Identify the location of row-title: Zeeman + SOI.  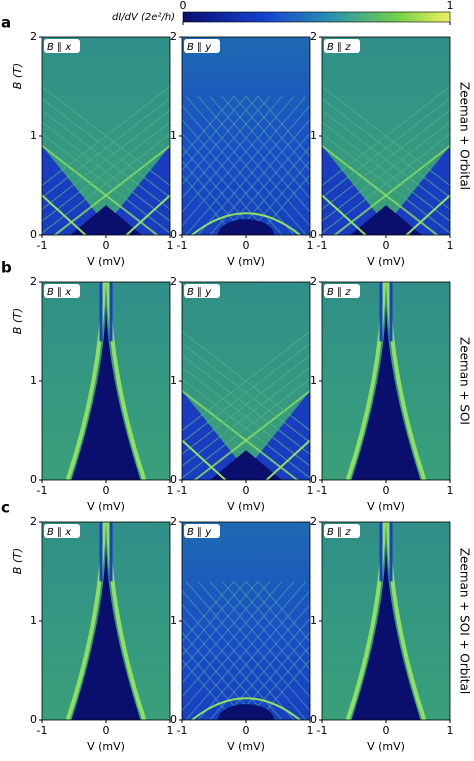
(465, 381).